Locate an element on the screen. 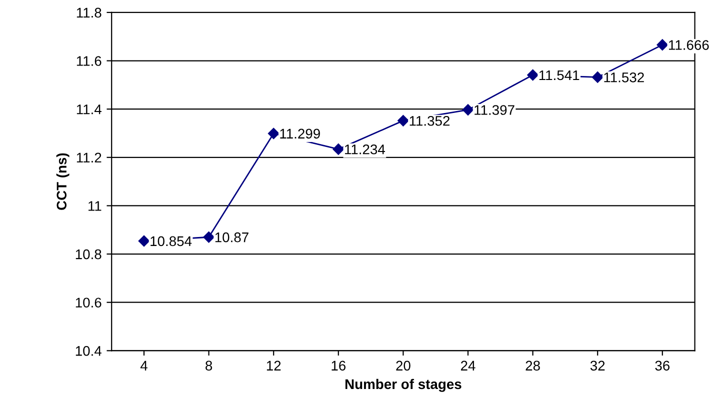 The image size is (720, 415). y-axis-title: CCT (ns) is located at coordinates (63, 181).